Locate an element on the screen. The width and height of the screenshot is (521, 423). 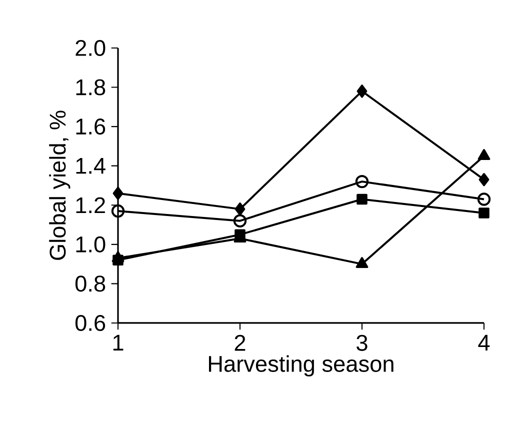
x-axis-title: Harvesting season is located at coordinates (301, 365).